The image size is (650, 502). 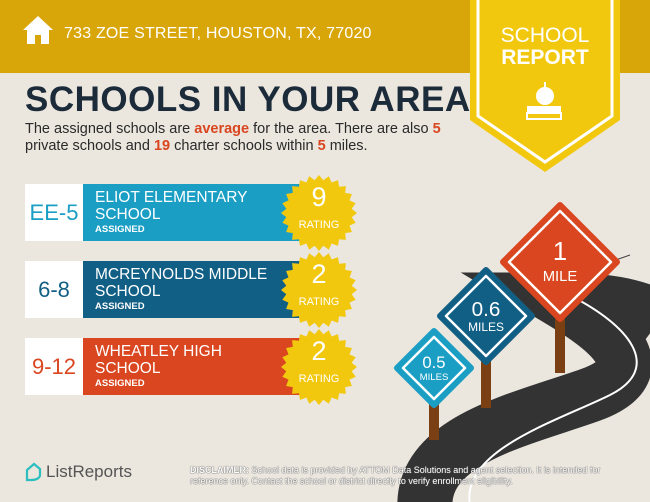 What do you see at coordinates (33, 472) in the screenshot?
I see `listreports-logo-icon` at bounding box center [33, 472].